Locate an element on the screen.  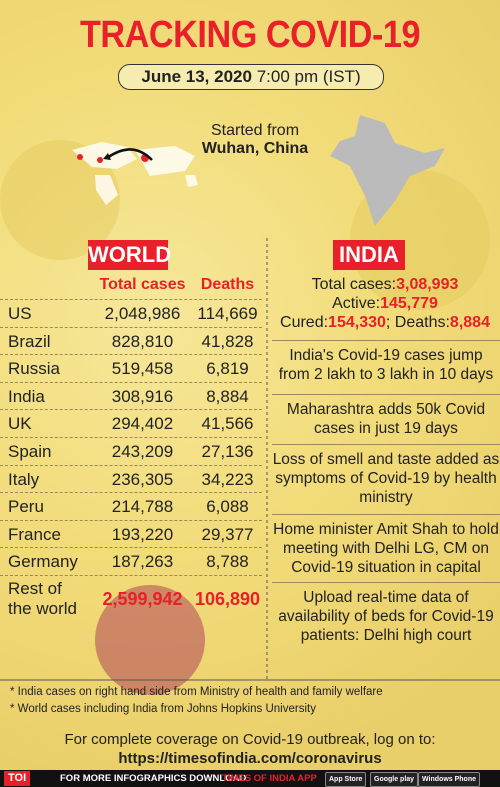
time: 7:00 pm (IST) is located at coordinates (308, 76).